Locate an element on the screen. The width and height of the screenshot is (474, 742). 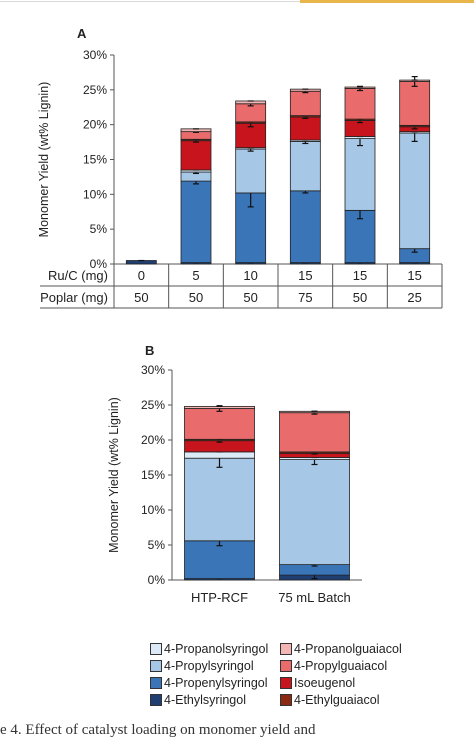
legend-item-ethylguaiacol: 4-Ethylguaiacol is located at coordinates (365, 700).